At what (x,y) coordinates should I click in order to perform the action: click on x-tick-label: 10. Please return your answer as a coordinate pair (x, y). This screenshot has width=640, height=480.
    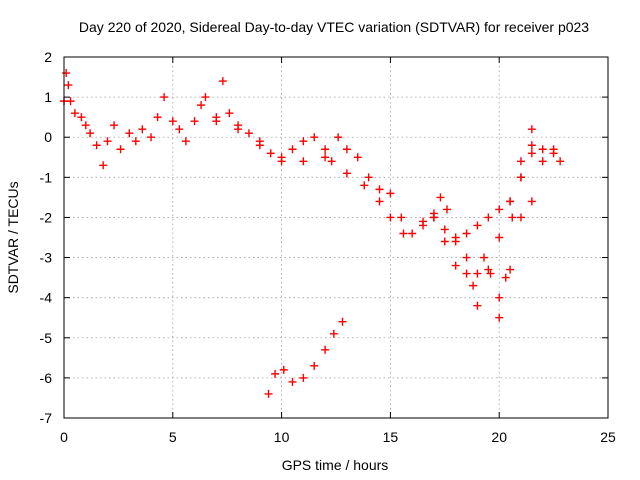
    Looking at the image, I should click on (282, 437).